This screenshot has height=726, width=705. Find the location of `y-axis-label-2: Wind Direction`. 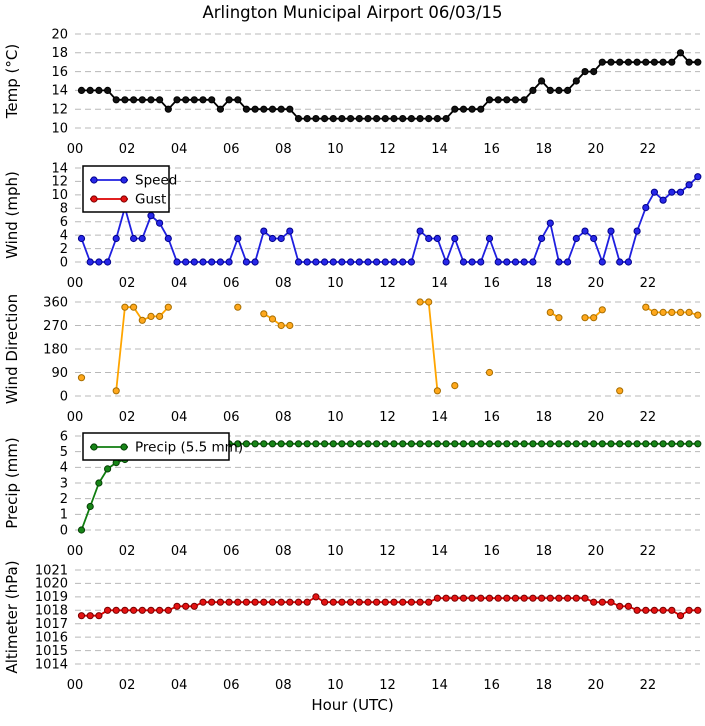

y-axis-label-2: Wind Direction is located at coordinates (12, 349).